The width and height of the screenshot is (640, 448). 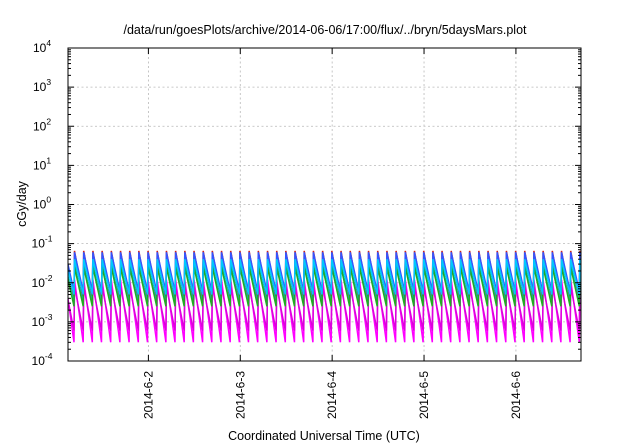 What do you see at coordinates (424, 395) in the screenshot?
I see `x-tick-label: 2014-6-5` at bounding box center [424, 395].